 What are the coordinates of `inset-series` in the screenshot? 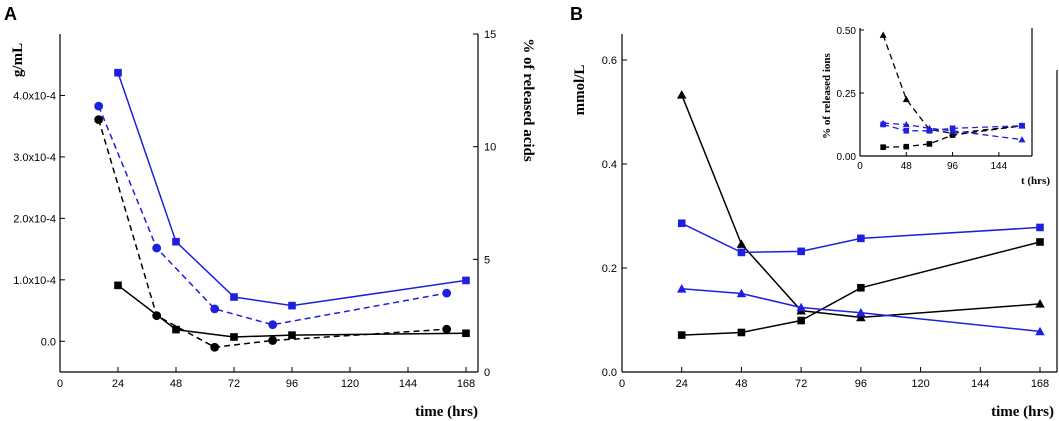 It's located at (952, 90).